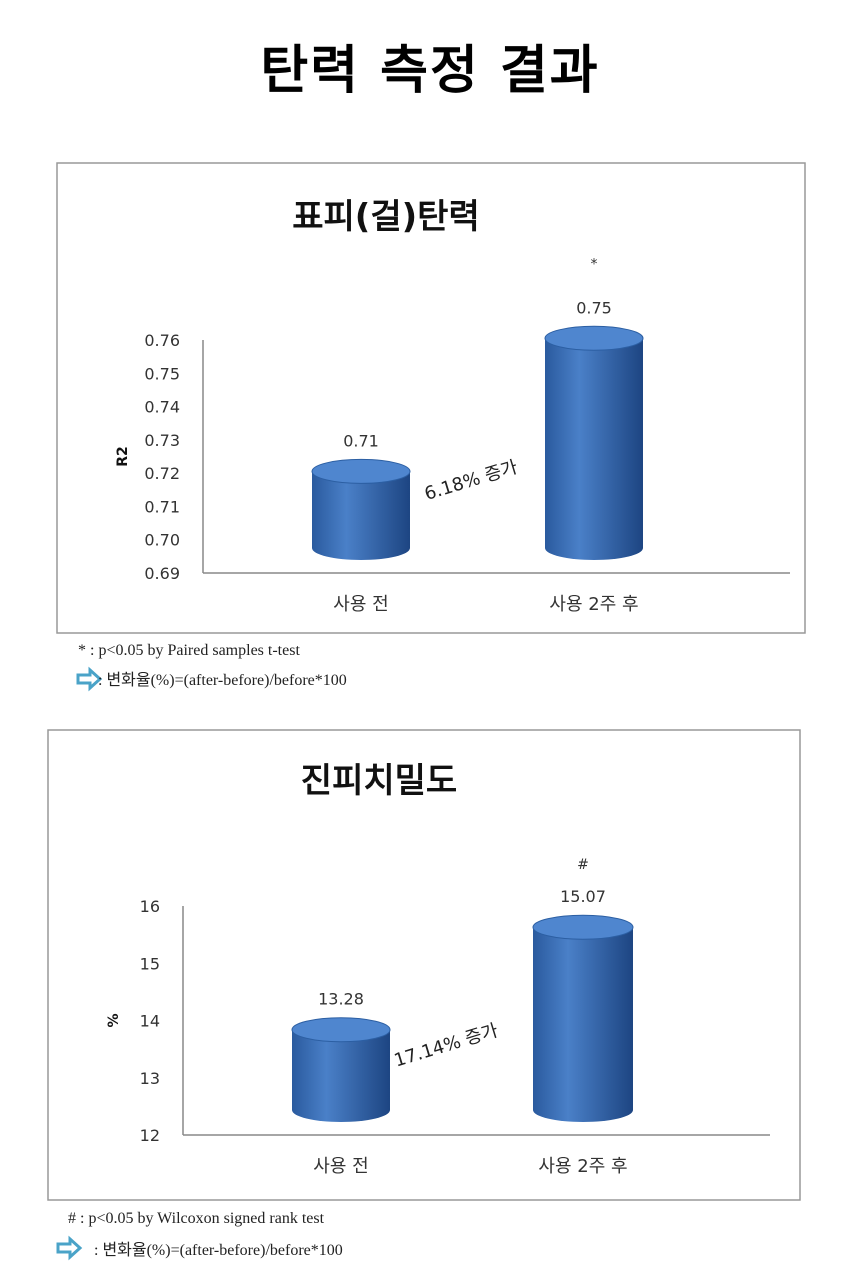 The image size is (860, 1275). What do you see at coordinates (385, 217) in the screenshot?
I see `chart-title: 표피(걸)탄력` at bounding box center [385, 217].